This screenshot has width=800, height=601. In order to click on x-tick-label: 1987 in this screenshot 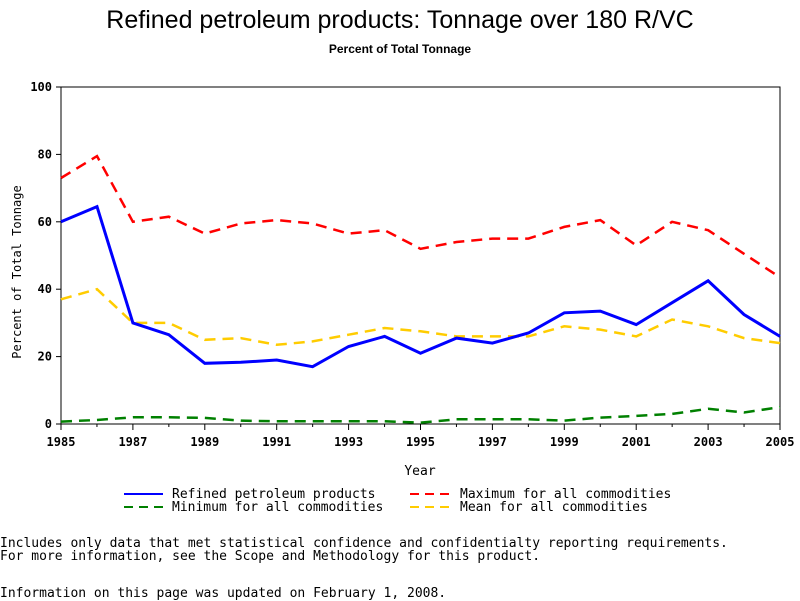, I will do `click(132, 442)`.